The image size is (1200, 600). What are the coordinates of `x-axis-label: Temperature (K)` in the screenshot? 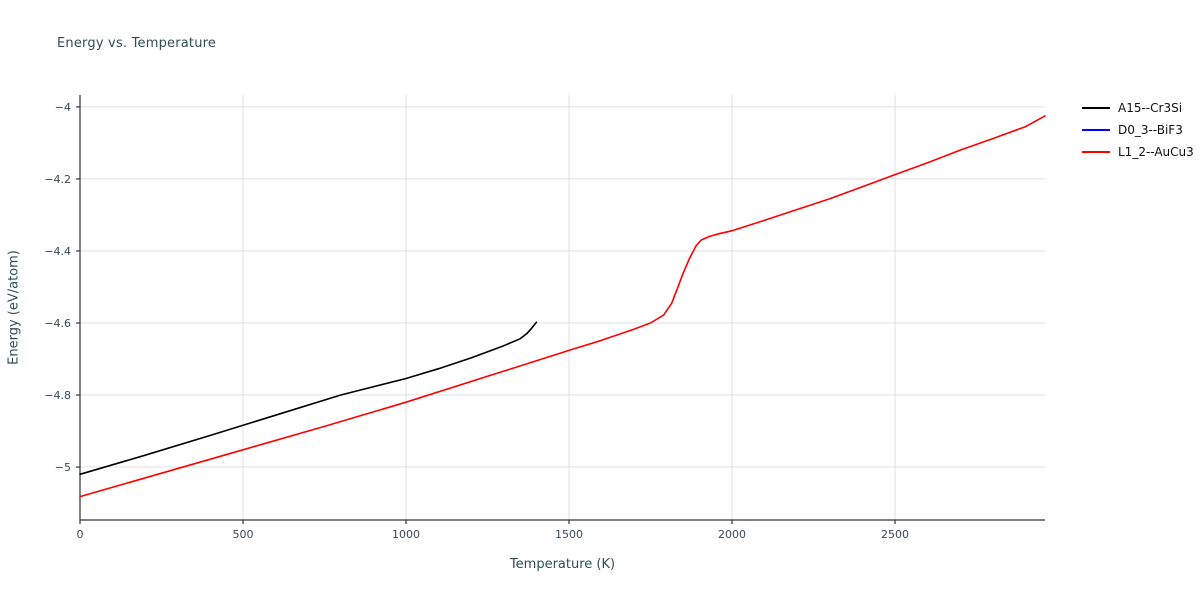 It's located at (562, 564).